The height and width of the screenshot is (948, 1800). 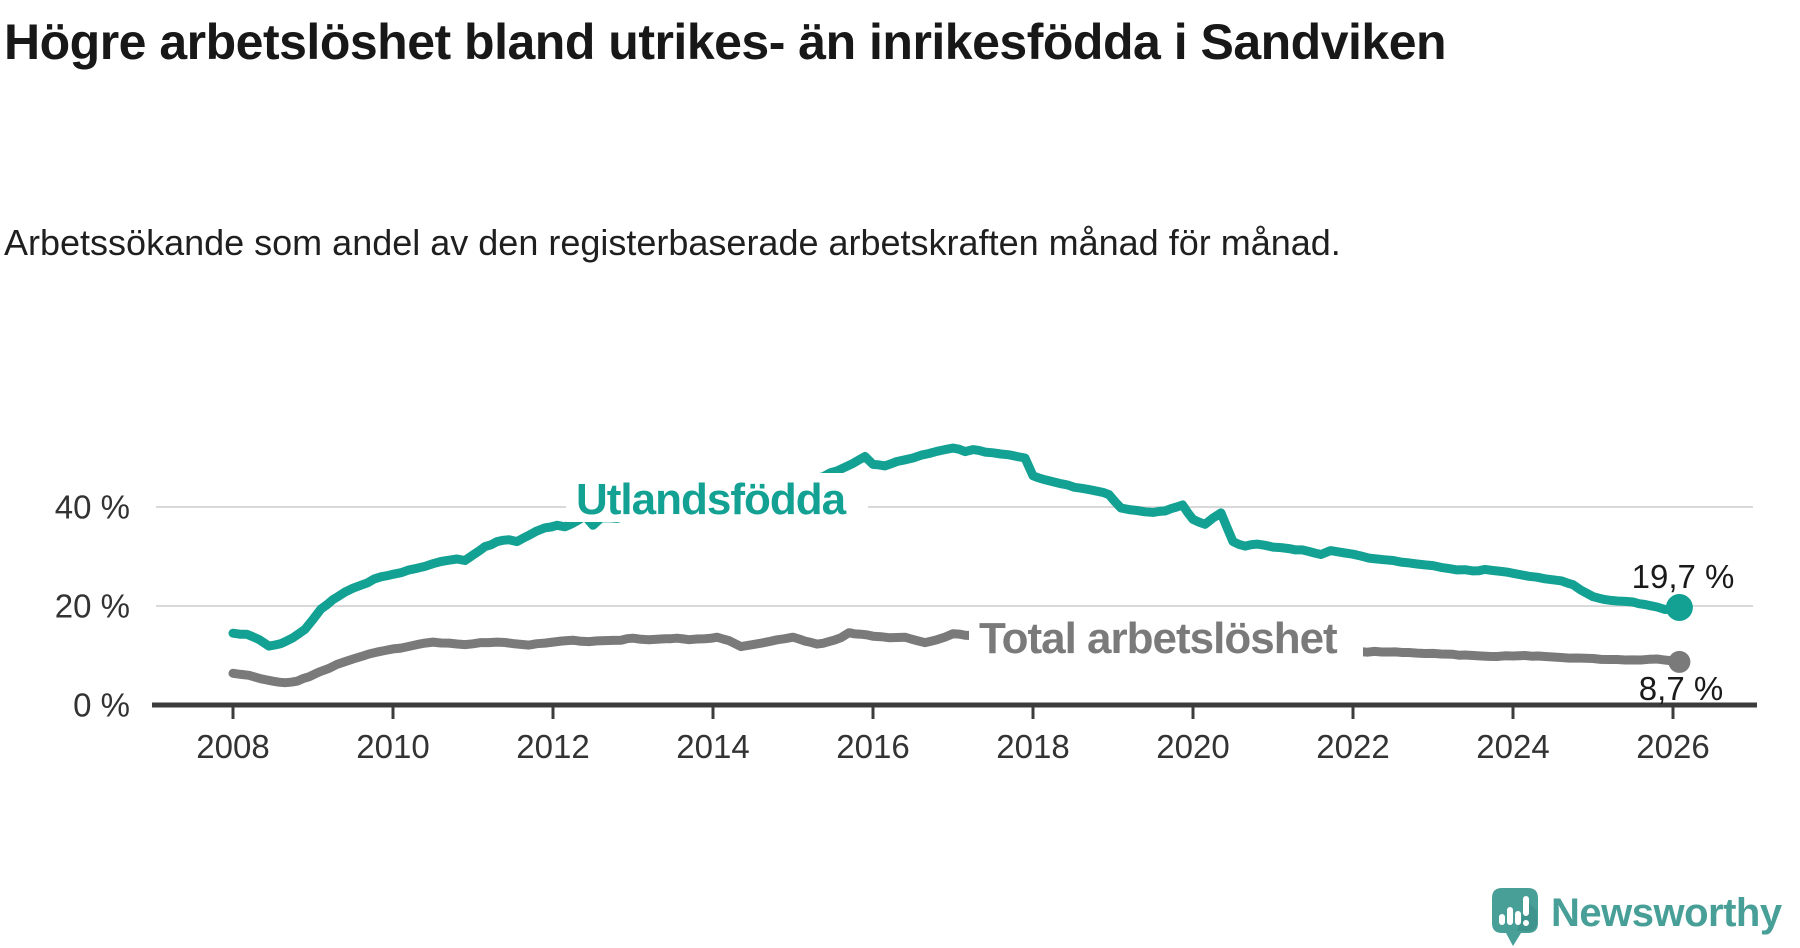 What do you see at coordinates (1032, 746) in the screenshot?
I see `x-axis-tick-label: 2018` at bounding box center [1032, 746].